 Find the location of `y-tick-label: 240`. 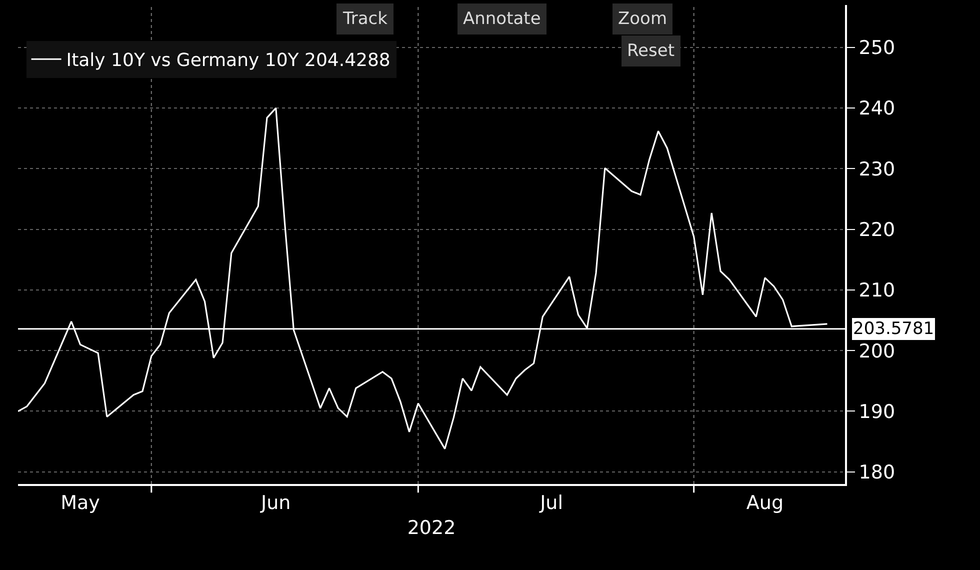

y-tick-label: 240 is located at coordinates (877, 109).